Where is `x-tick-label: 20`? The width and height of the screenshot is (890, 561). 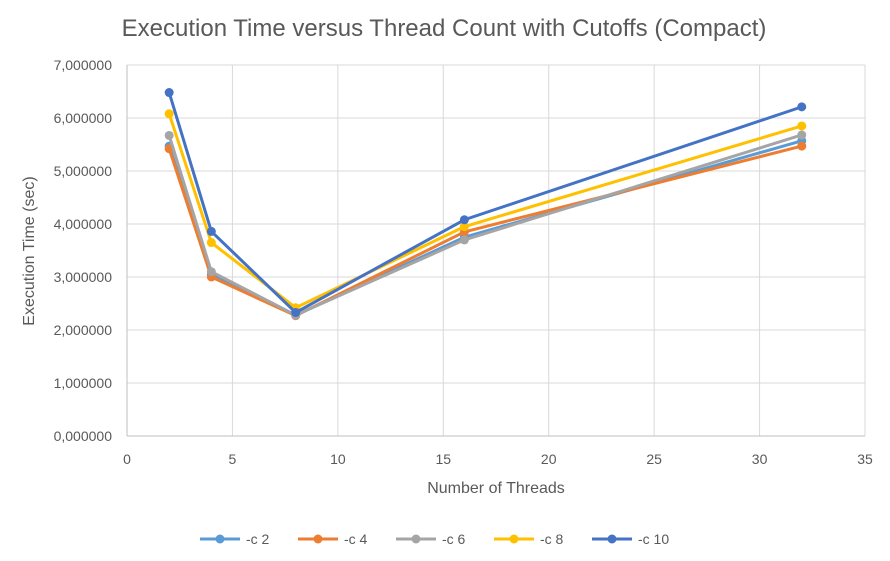 x-tick-label: 20 is located at coordinates (549, 459).